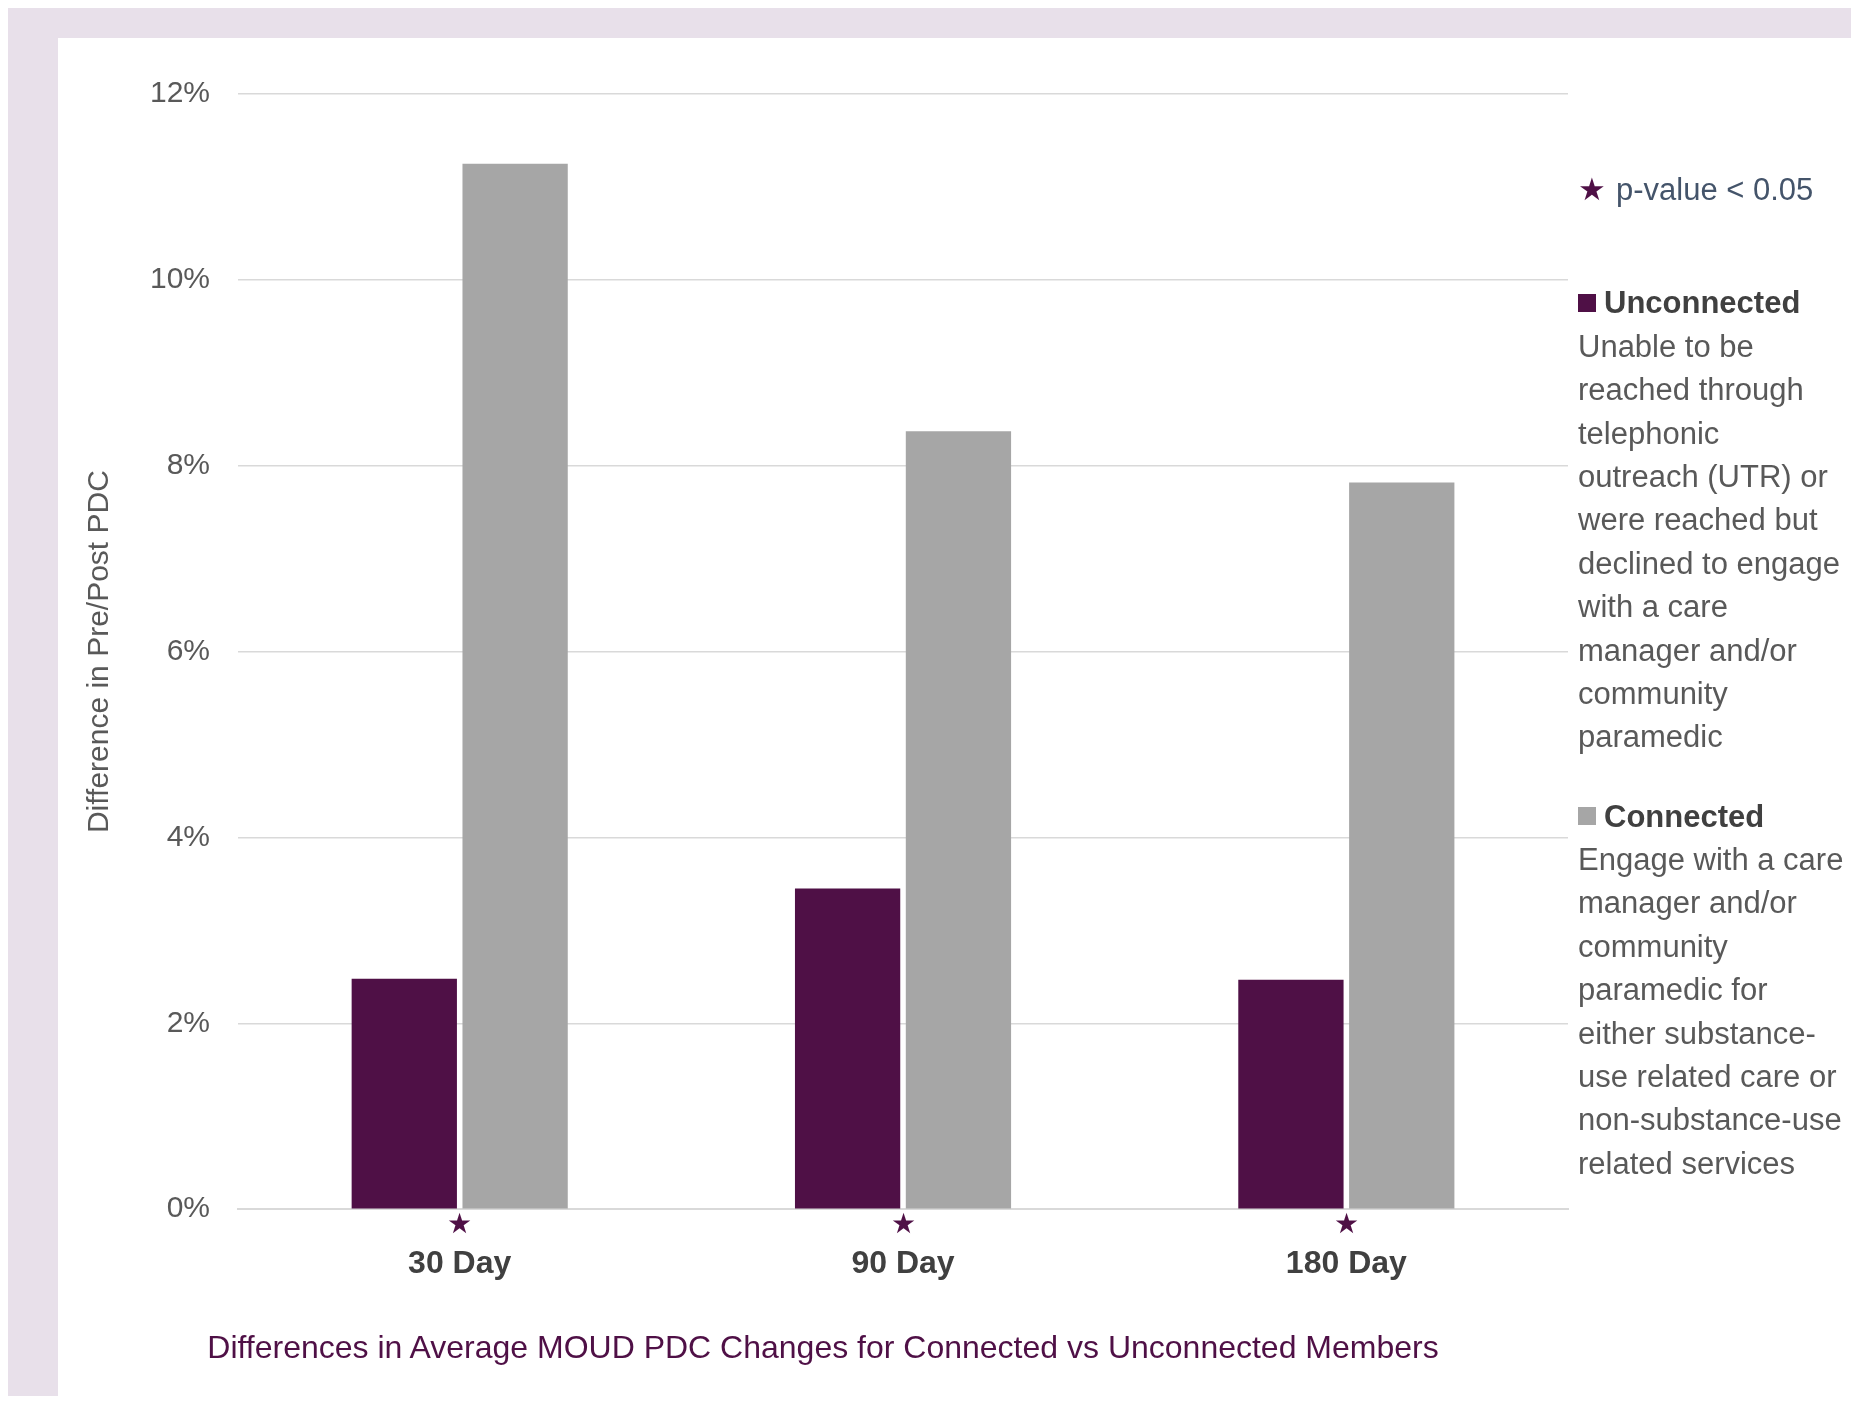 The width and height of the screenshot is (1859, 1404). I want to click on y-tick-label: 8%, so click(188, 463).